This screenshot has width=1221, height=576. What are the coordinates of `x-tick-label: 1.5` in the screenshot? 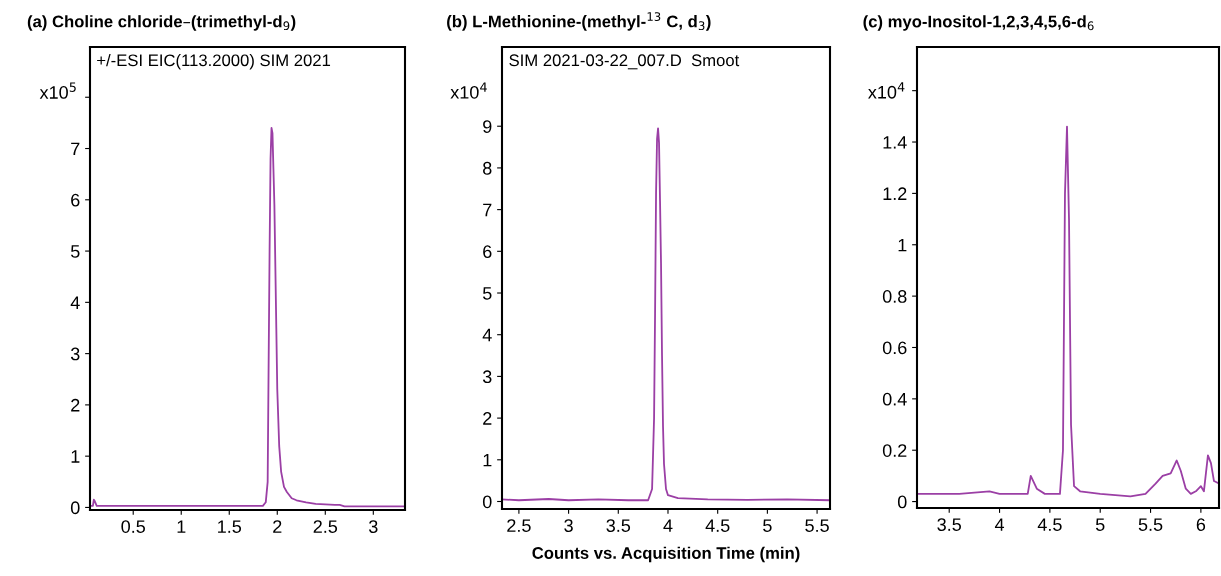 It's located at (230, 526).